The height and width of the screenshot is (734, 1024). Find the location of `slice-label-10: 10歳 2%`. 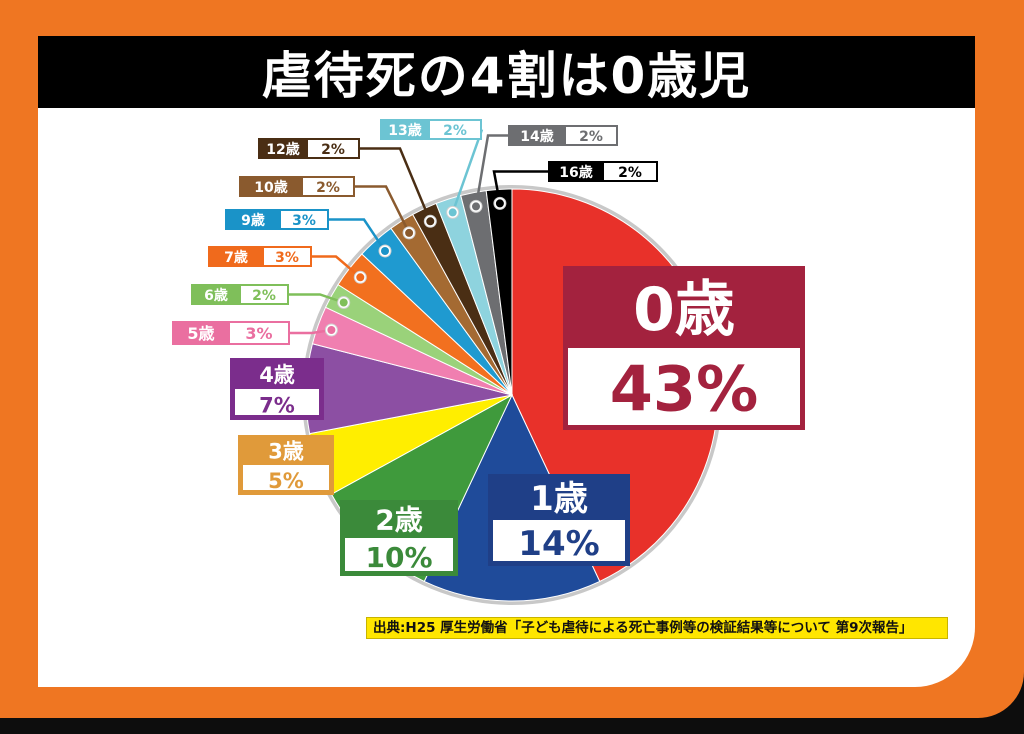

slice-label-10: 10歳 2% is located at coordinates (327, 208).